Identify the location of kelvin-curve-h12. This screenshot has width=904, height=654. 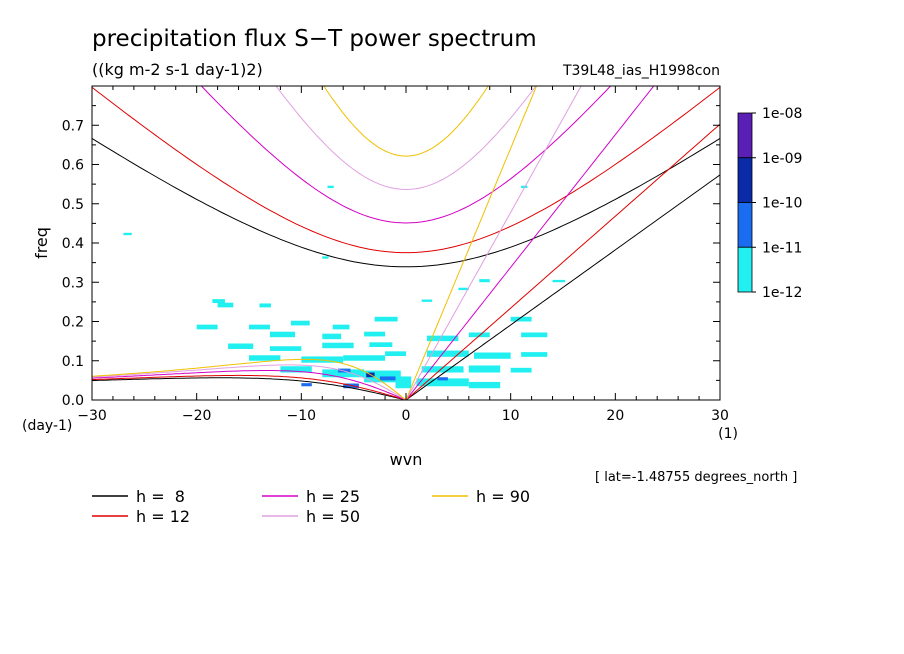
(562, 261).